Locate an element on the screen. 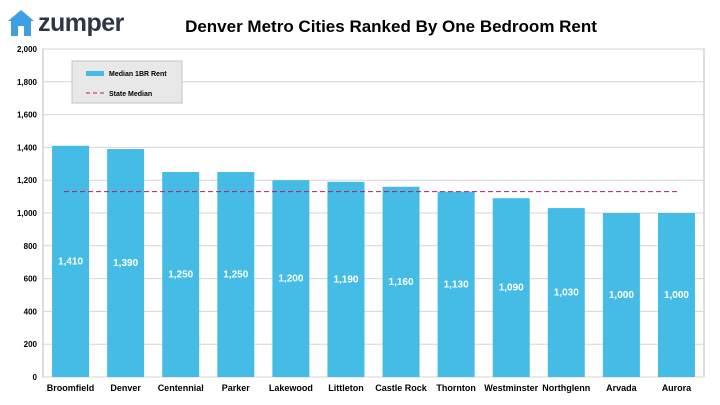 Image resolution: width=720 pixels, height=405 pixels. data-label: 1,200 is located at coordinates (290, 279).